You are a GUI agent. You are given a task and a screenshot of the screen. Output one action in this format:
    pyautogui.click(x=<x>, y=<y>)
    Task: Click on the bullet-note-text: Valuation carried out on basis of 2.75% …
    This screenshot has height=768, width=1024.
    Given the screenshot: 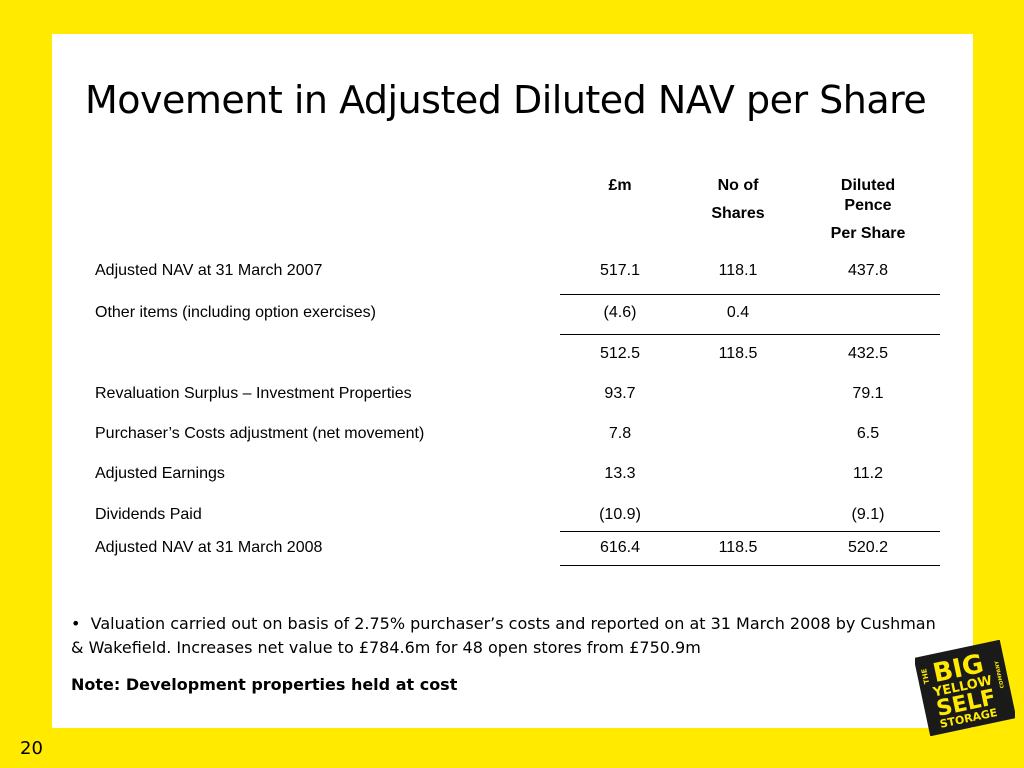 What is the action you would take?
    pyautogui.click(x=503, y=635)
    